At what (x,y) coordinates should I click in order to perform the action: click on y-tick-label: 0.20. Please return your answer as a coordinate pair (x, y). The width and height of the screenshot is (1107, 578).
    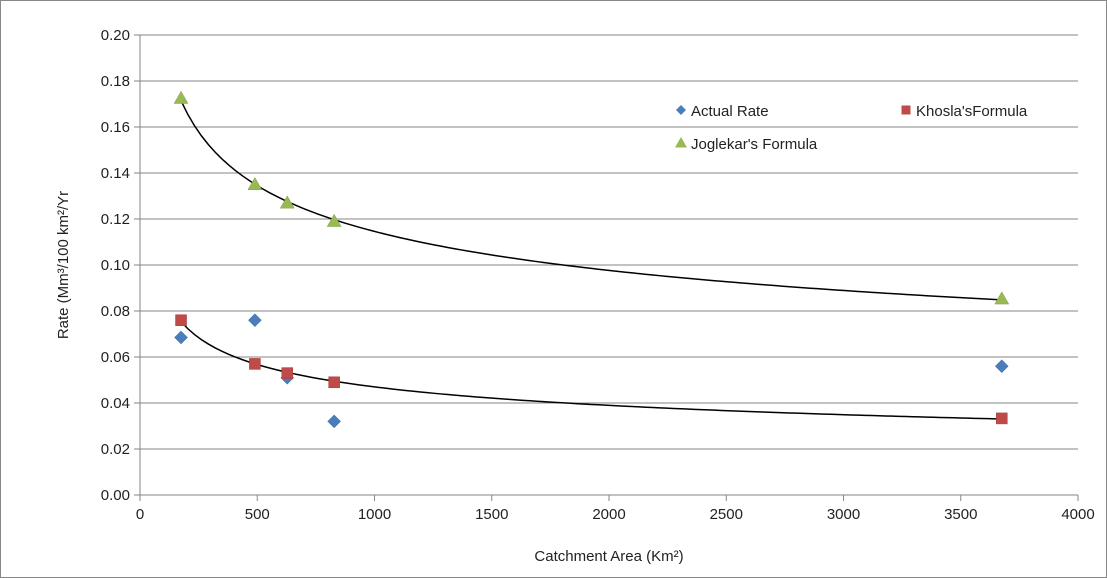
    Looking at the image, I should click on (115, 35).